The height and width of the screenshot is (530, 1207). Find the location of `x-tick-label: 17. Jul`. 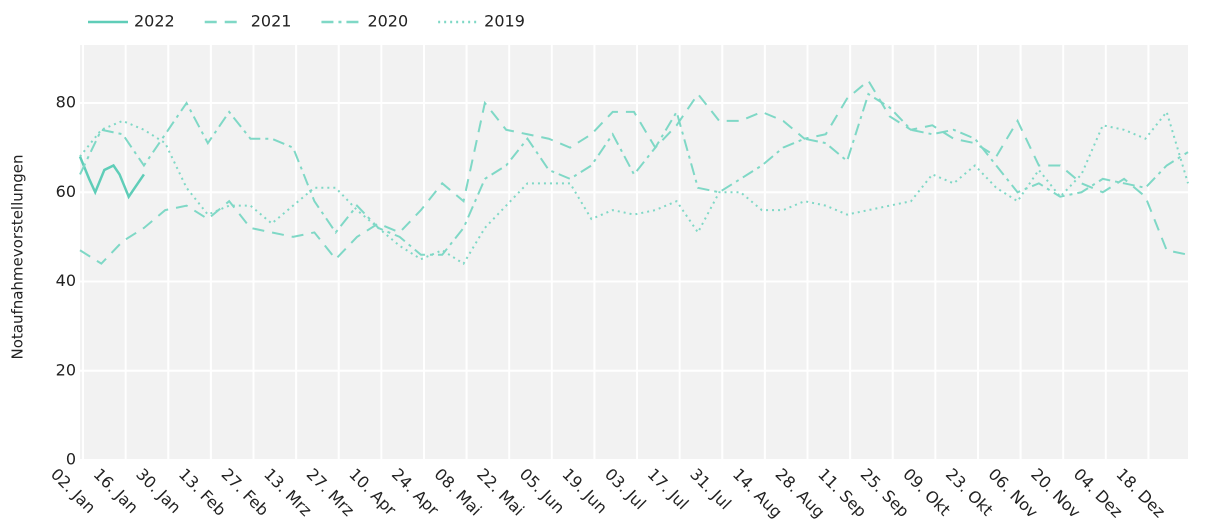

x-tick-label: 17. Jul is located at coordinates (668, 489).